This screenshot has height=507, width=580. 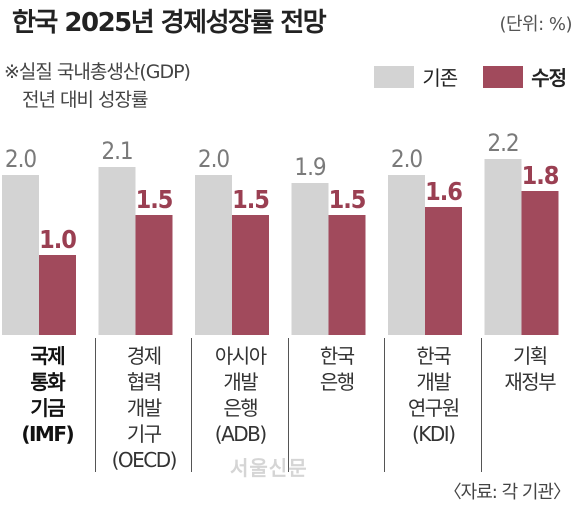 I want to click on legend: 기존 수정, so click(x=470, y=76).